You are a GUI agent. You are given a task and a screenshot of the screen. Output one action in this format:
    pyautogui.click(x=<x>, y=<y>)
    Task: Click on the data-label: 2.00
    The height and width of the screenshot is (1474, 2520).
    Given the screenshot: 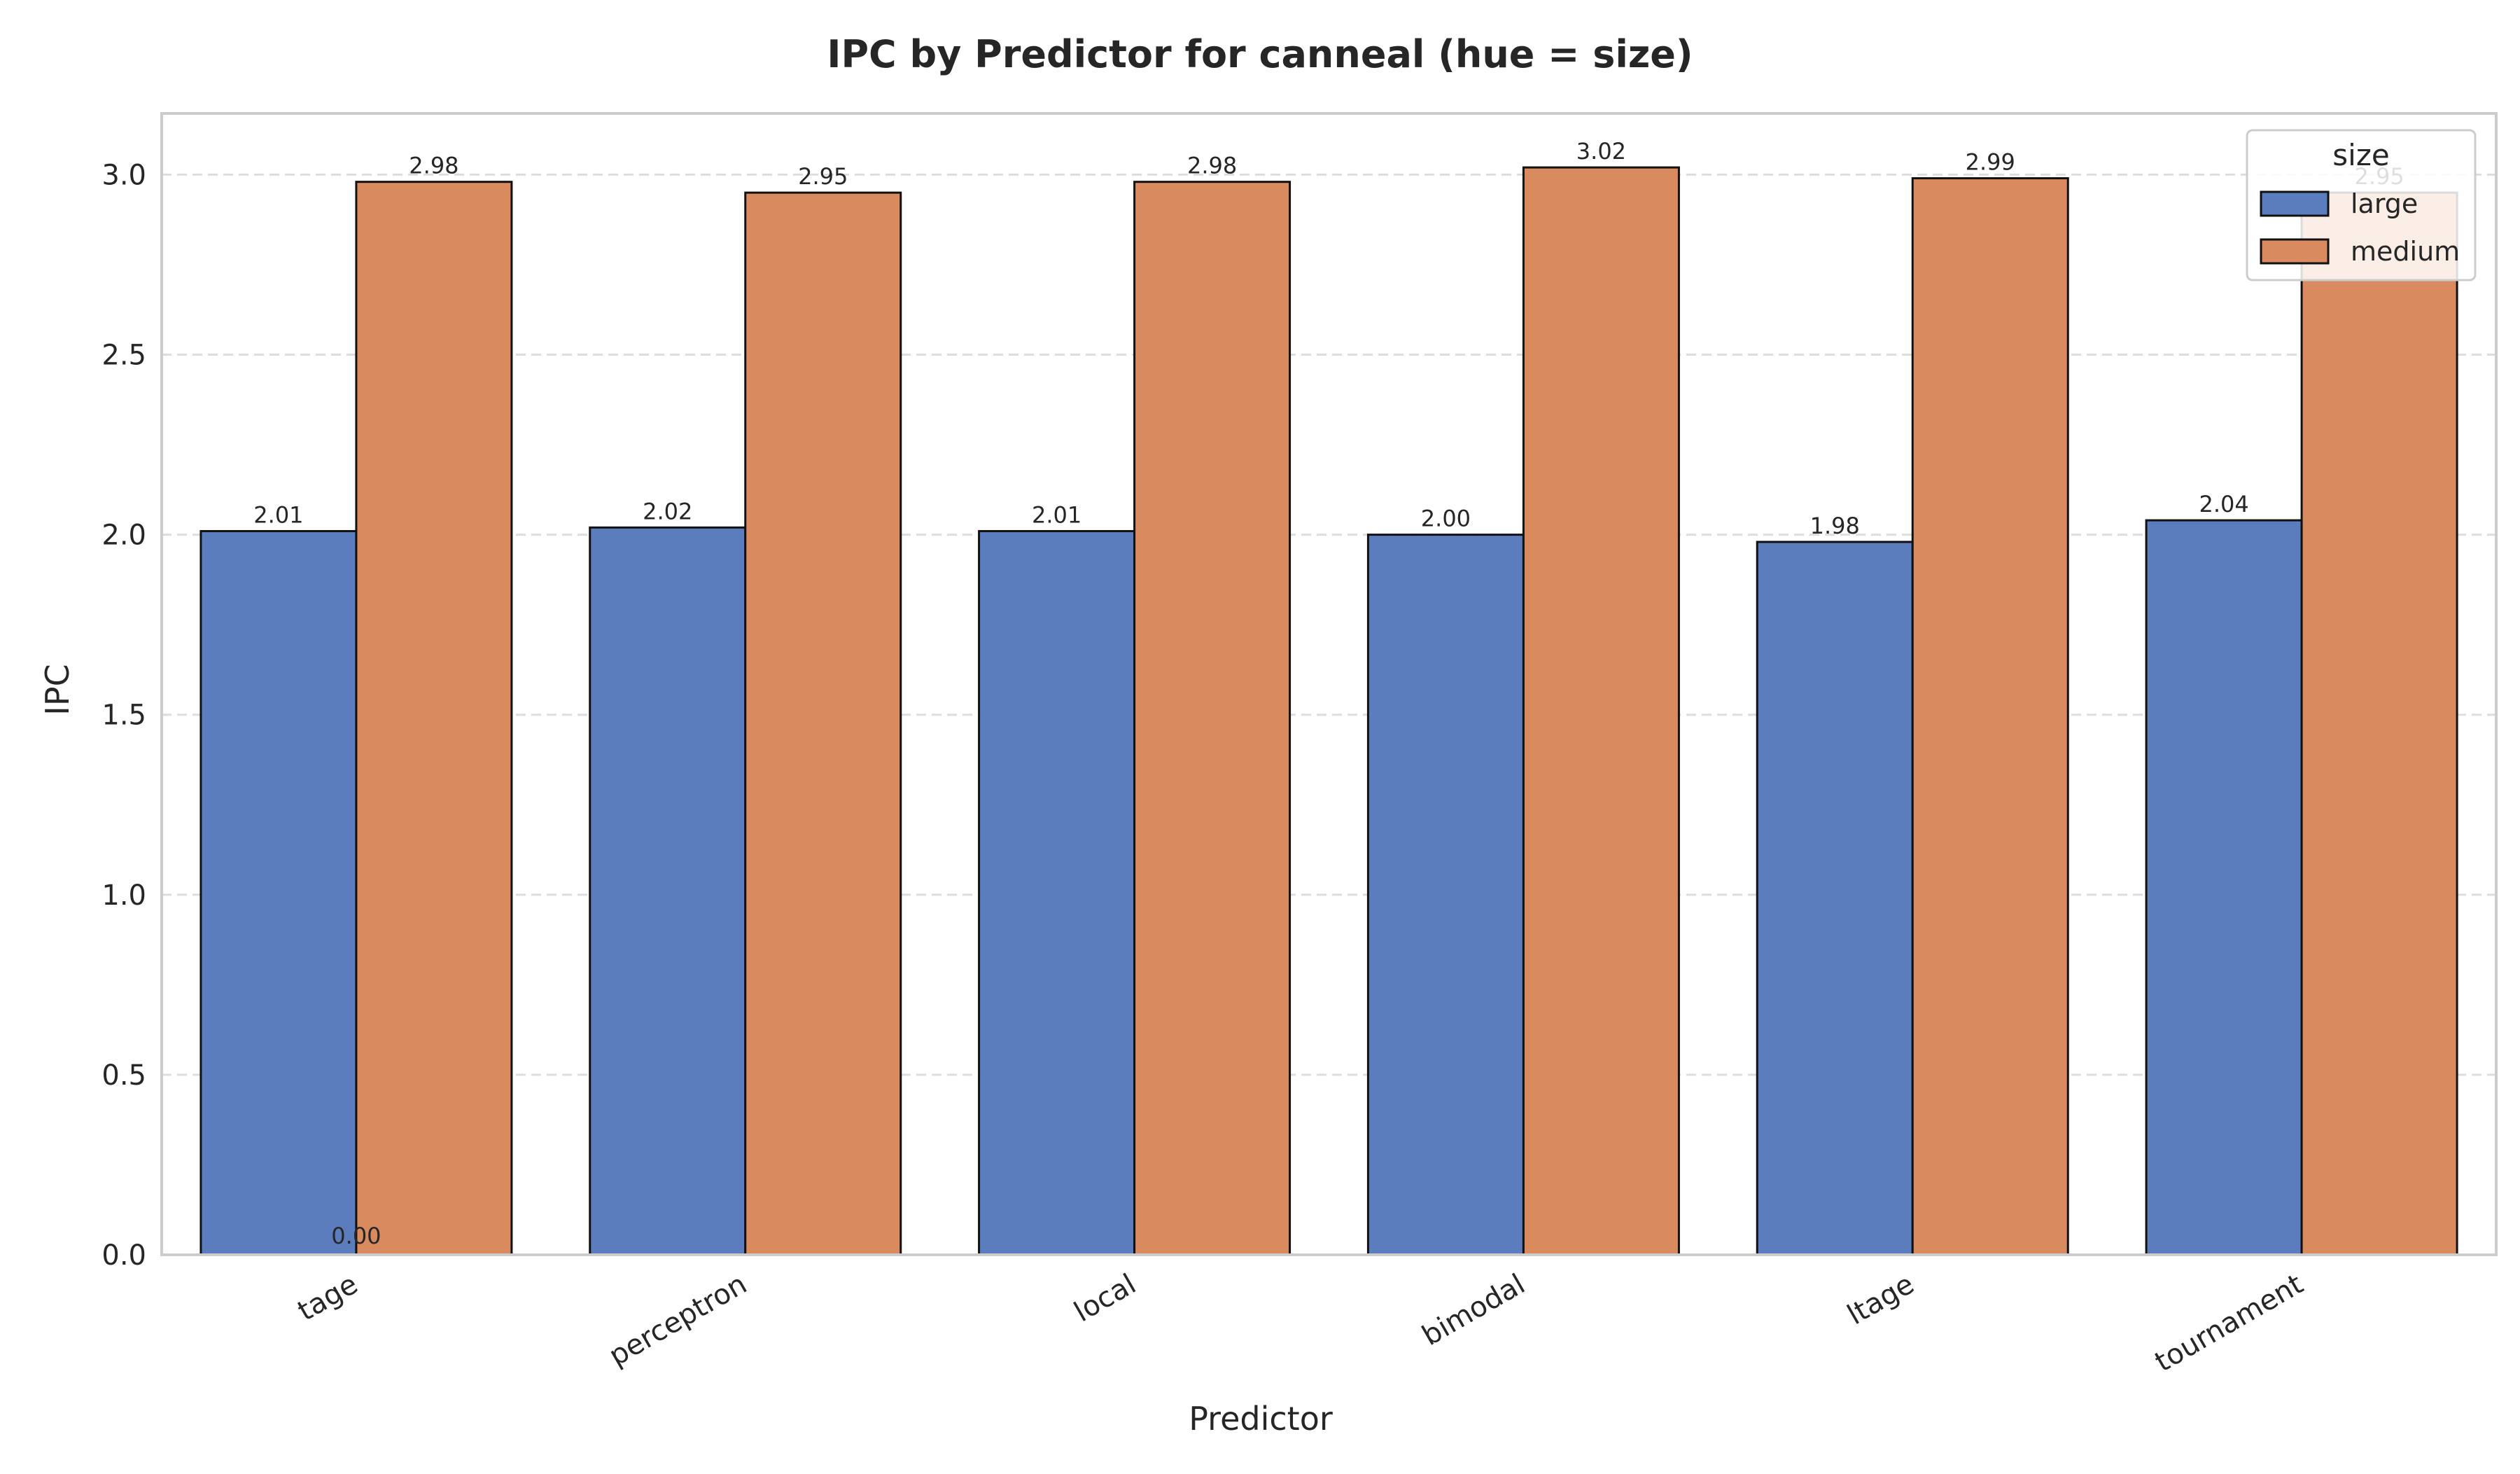 What is the action you would take?
    pyautogui.click(x=1446, y=519)
    